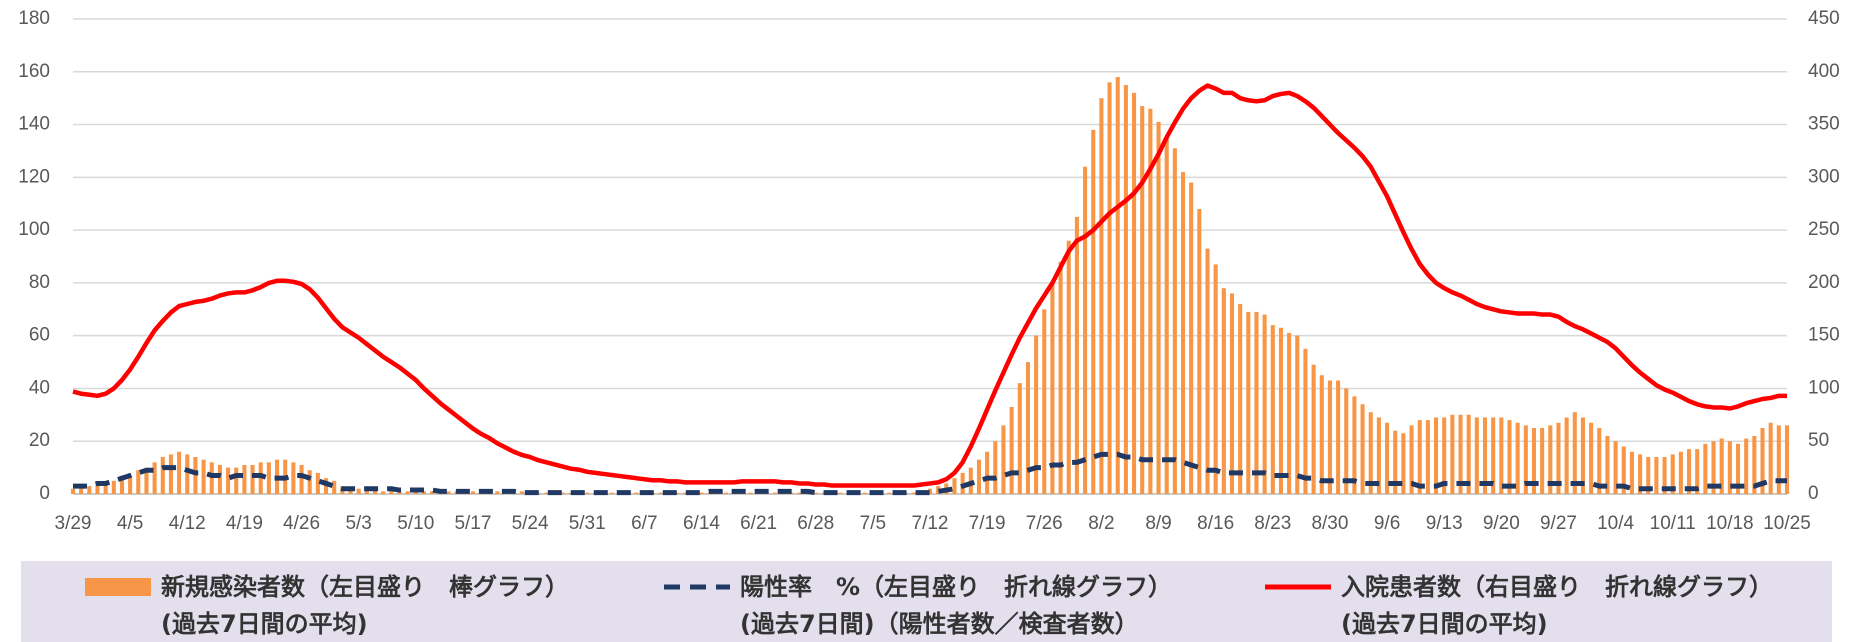 The height and width of the screenshot is (642, 1854). I want to click on x-tick-label: 9/20, so click(1501, 523).